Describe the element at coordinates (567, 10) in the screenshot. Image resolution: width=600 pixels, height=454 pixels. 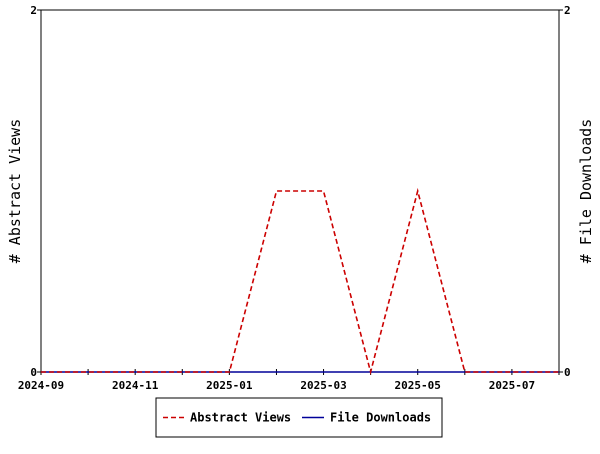
I see `y-right-tick-label: 2` at that location.